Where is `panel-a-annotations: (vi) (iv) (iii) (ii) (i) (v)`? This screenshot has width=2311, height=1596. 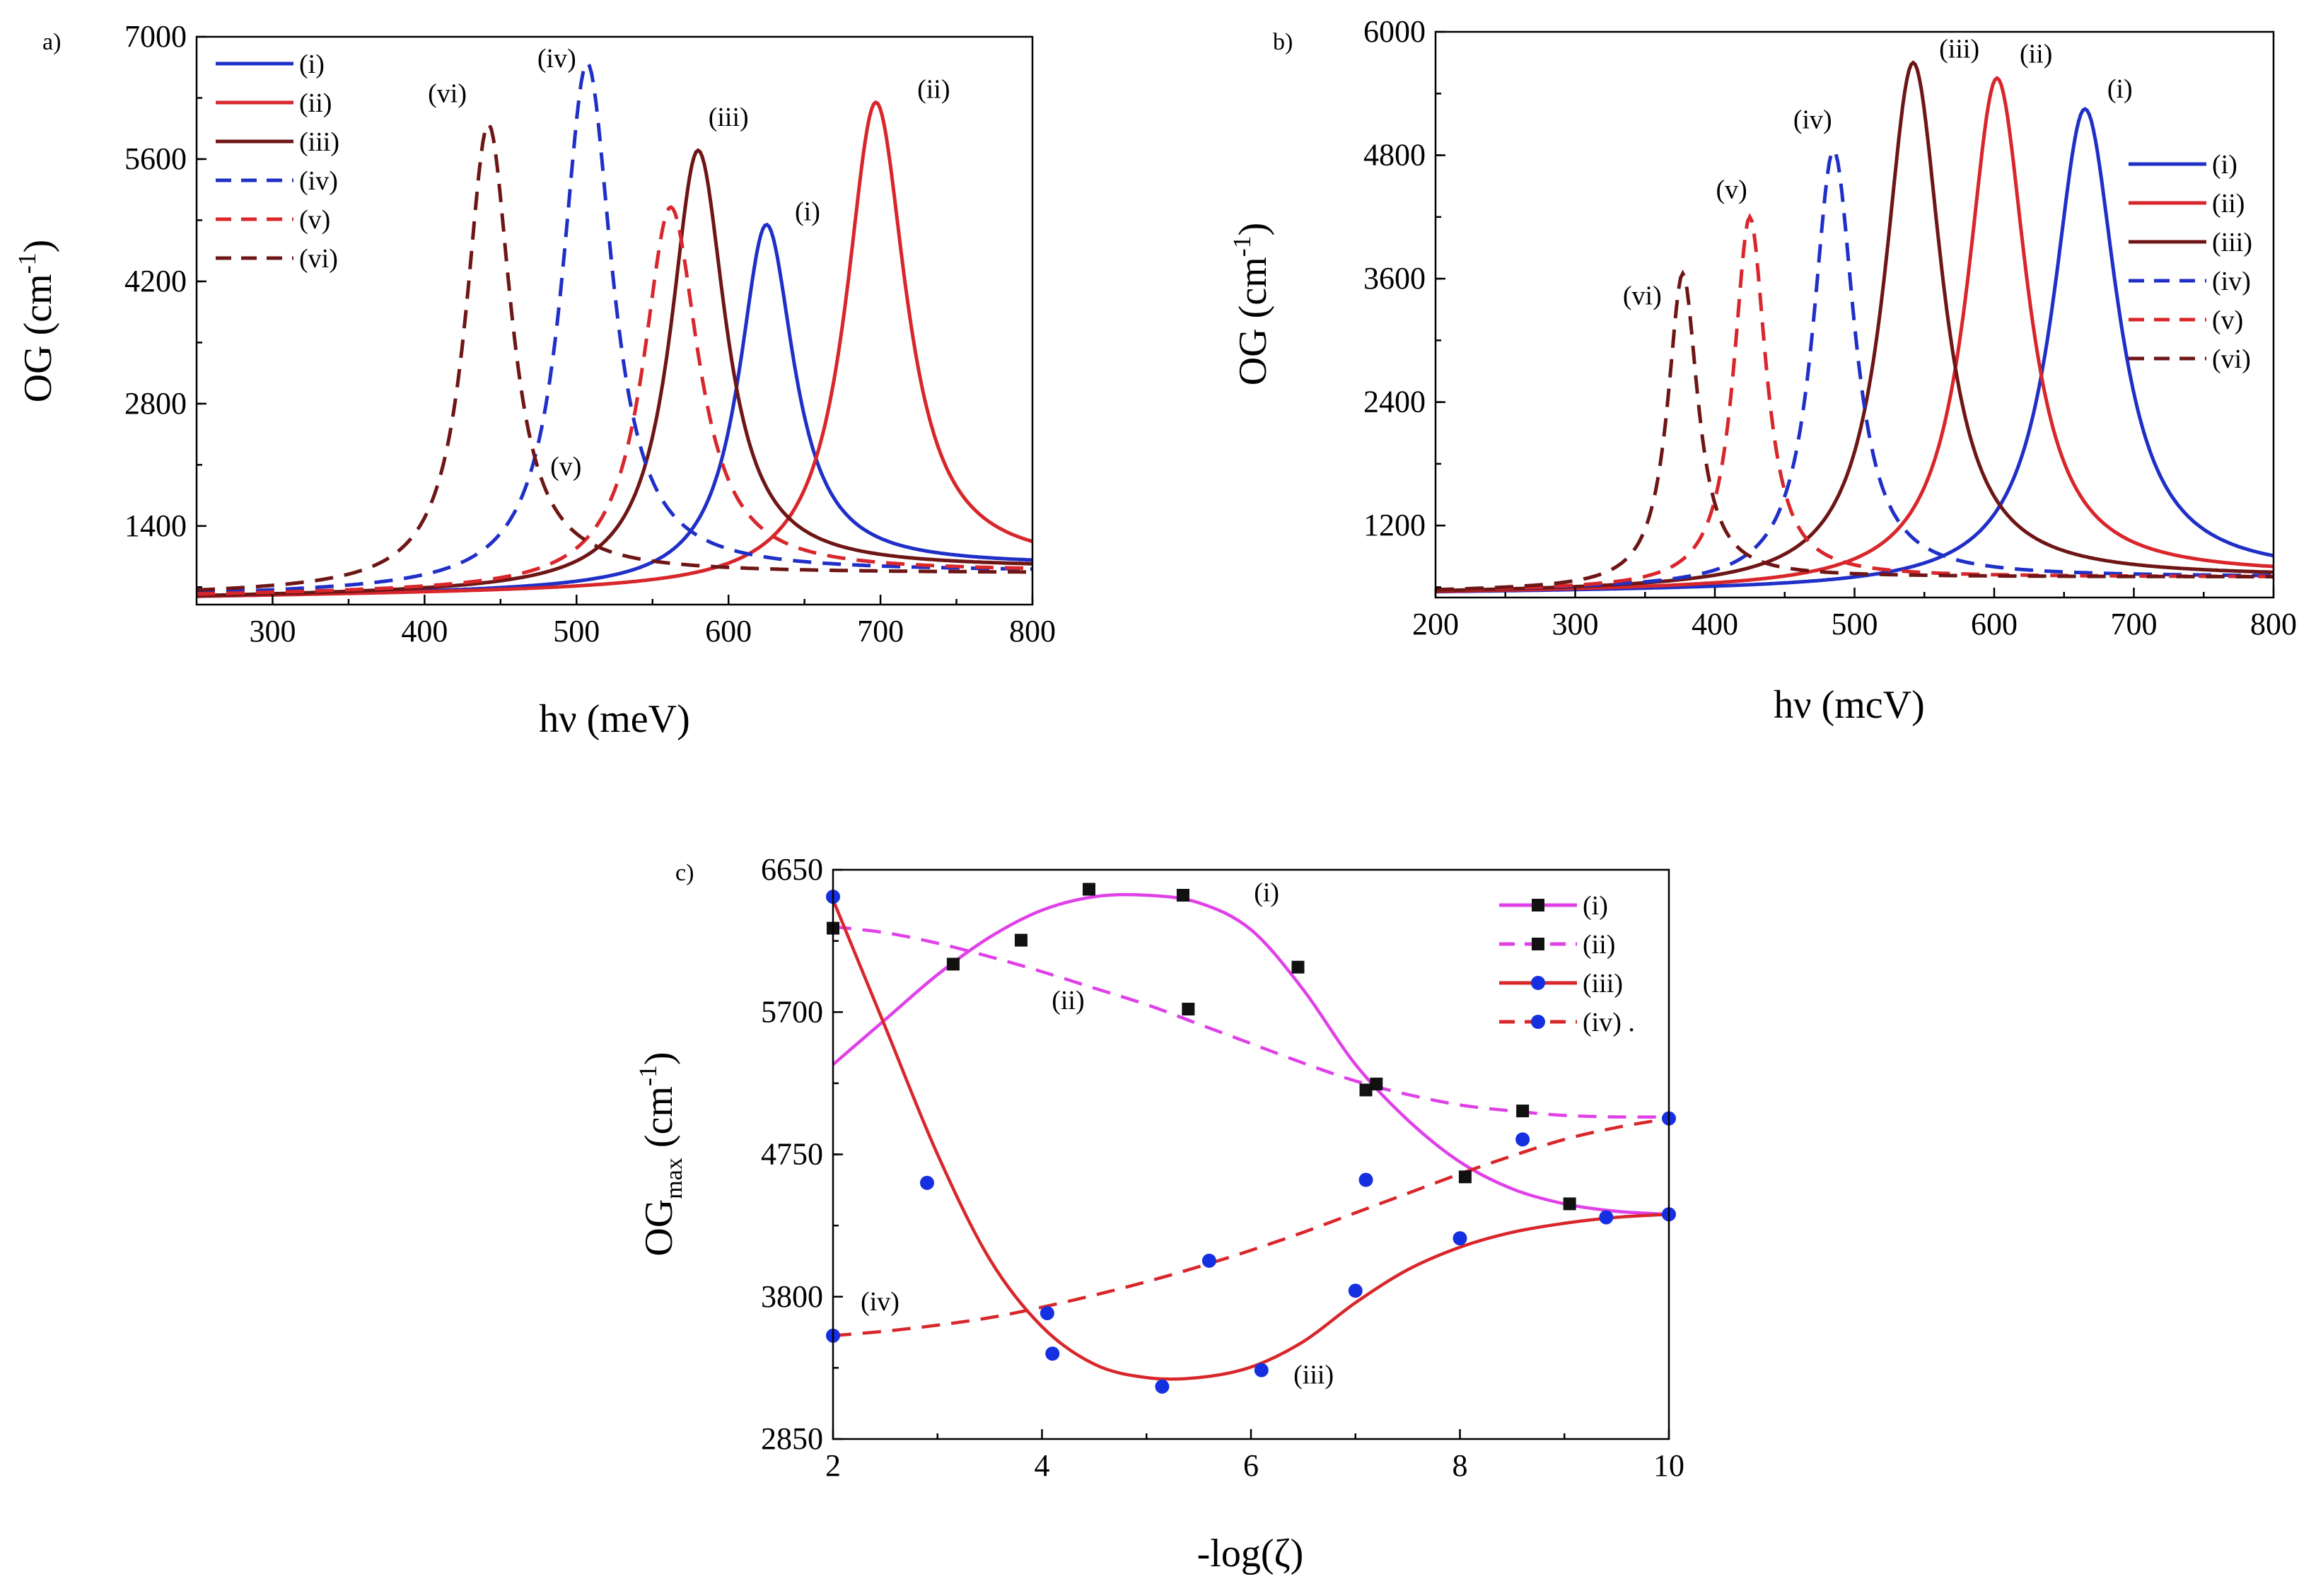 panel-a-annotations: (vi) (iv) (iii) (ii) (i) (v) is located at coordinates (689, 263).